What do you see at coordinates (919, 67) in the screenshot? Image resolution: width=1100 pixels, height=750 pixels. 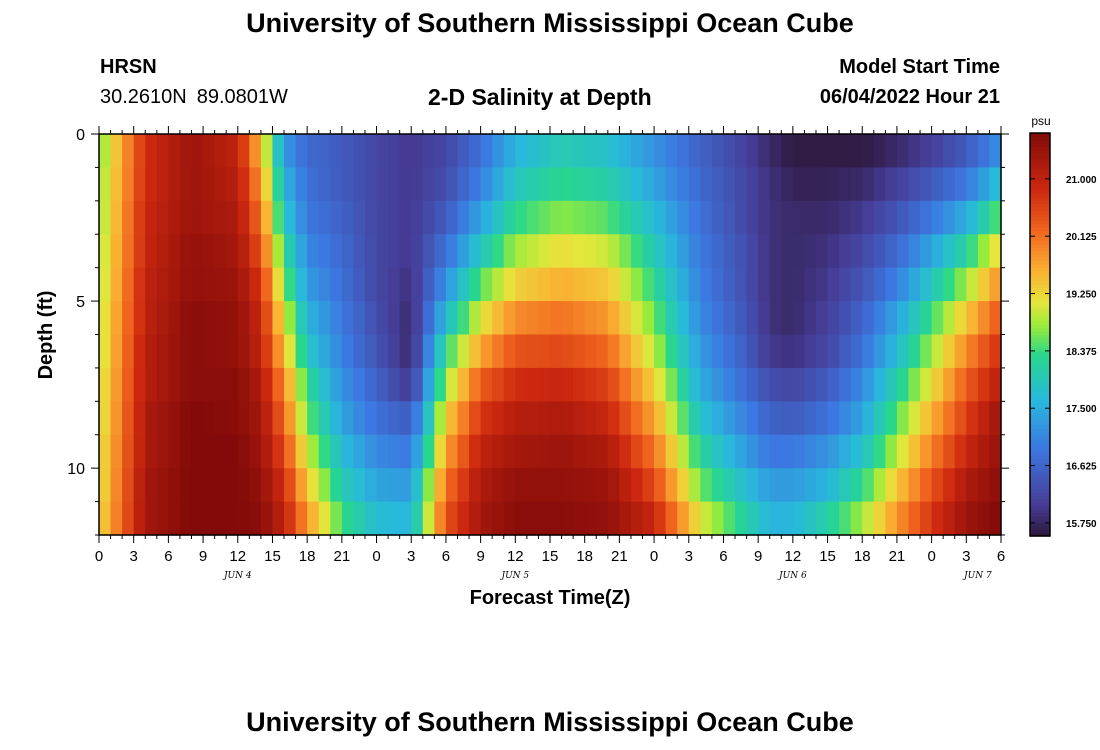 I see `model-start-label: Model Start Time` at bounding box center [919, 67].